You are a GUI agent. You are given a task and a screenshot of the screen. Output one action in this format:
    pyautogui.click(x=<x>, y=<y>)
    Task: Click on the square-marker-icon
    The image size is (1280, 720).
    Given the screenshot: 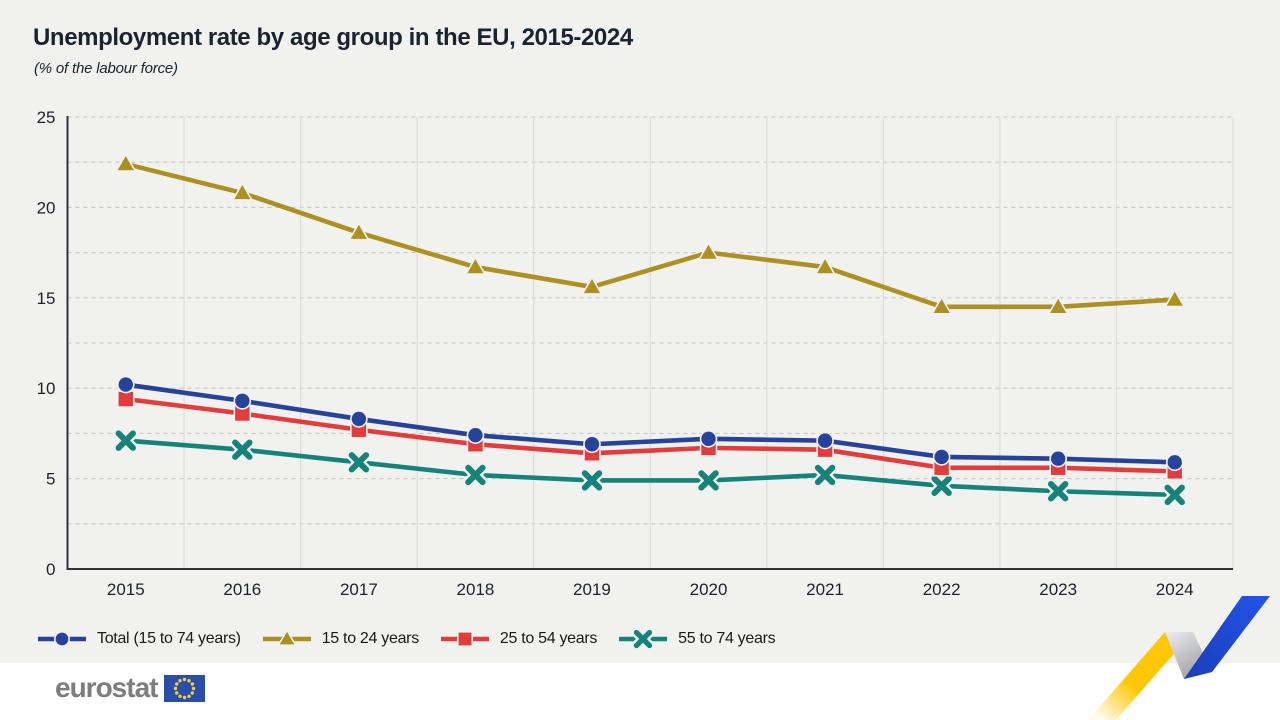 What is the action you would take?
    pyautogui.click(x=464, y=638)
    